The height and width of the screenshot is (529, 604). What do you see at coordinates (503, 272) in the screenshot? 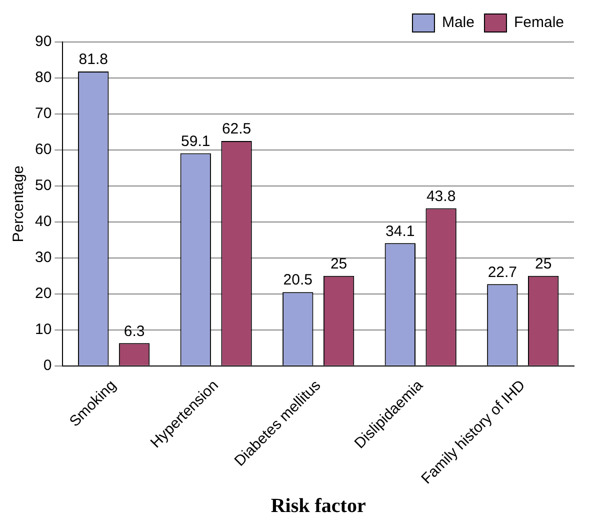
I see `data-label: 22.7` at bounding box center [503, 272].